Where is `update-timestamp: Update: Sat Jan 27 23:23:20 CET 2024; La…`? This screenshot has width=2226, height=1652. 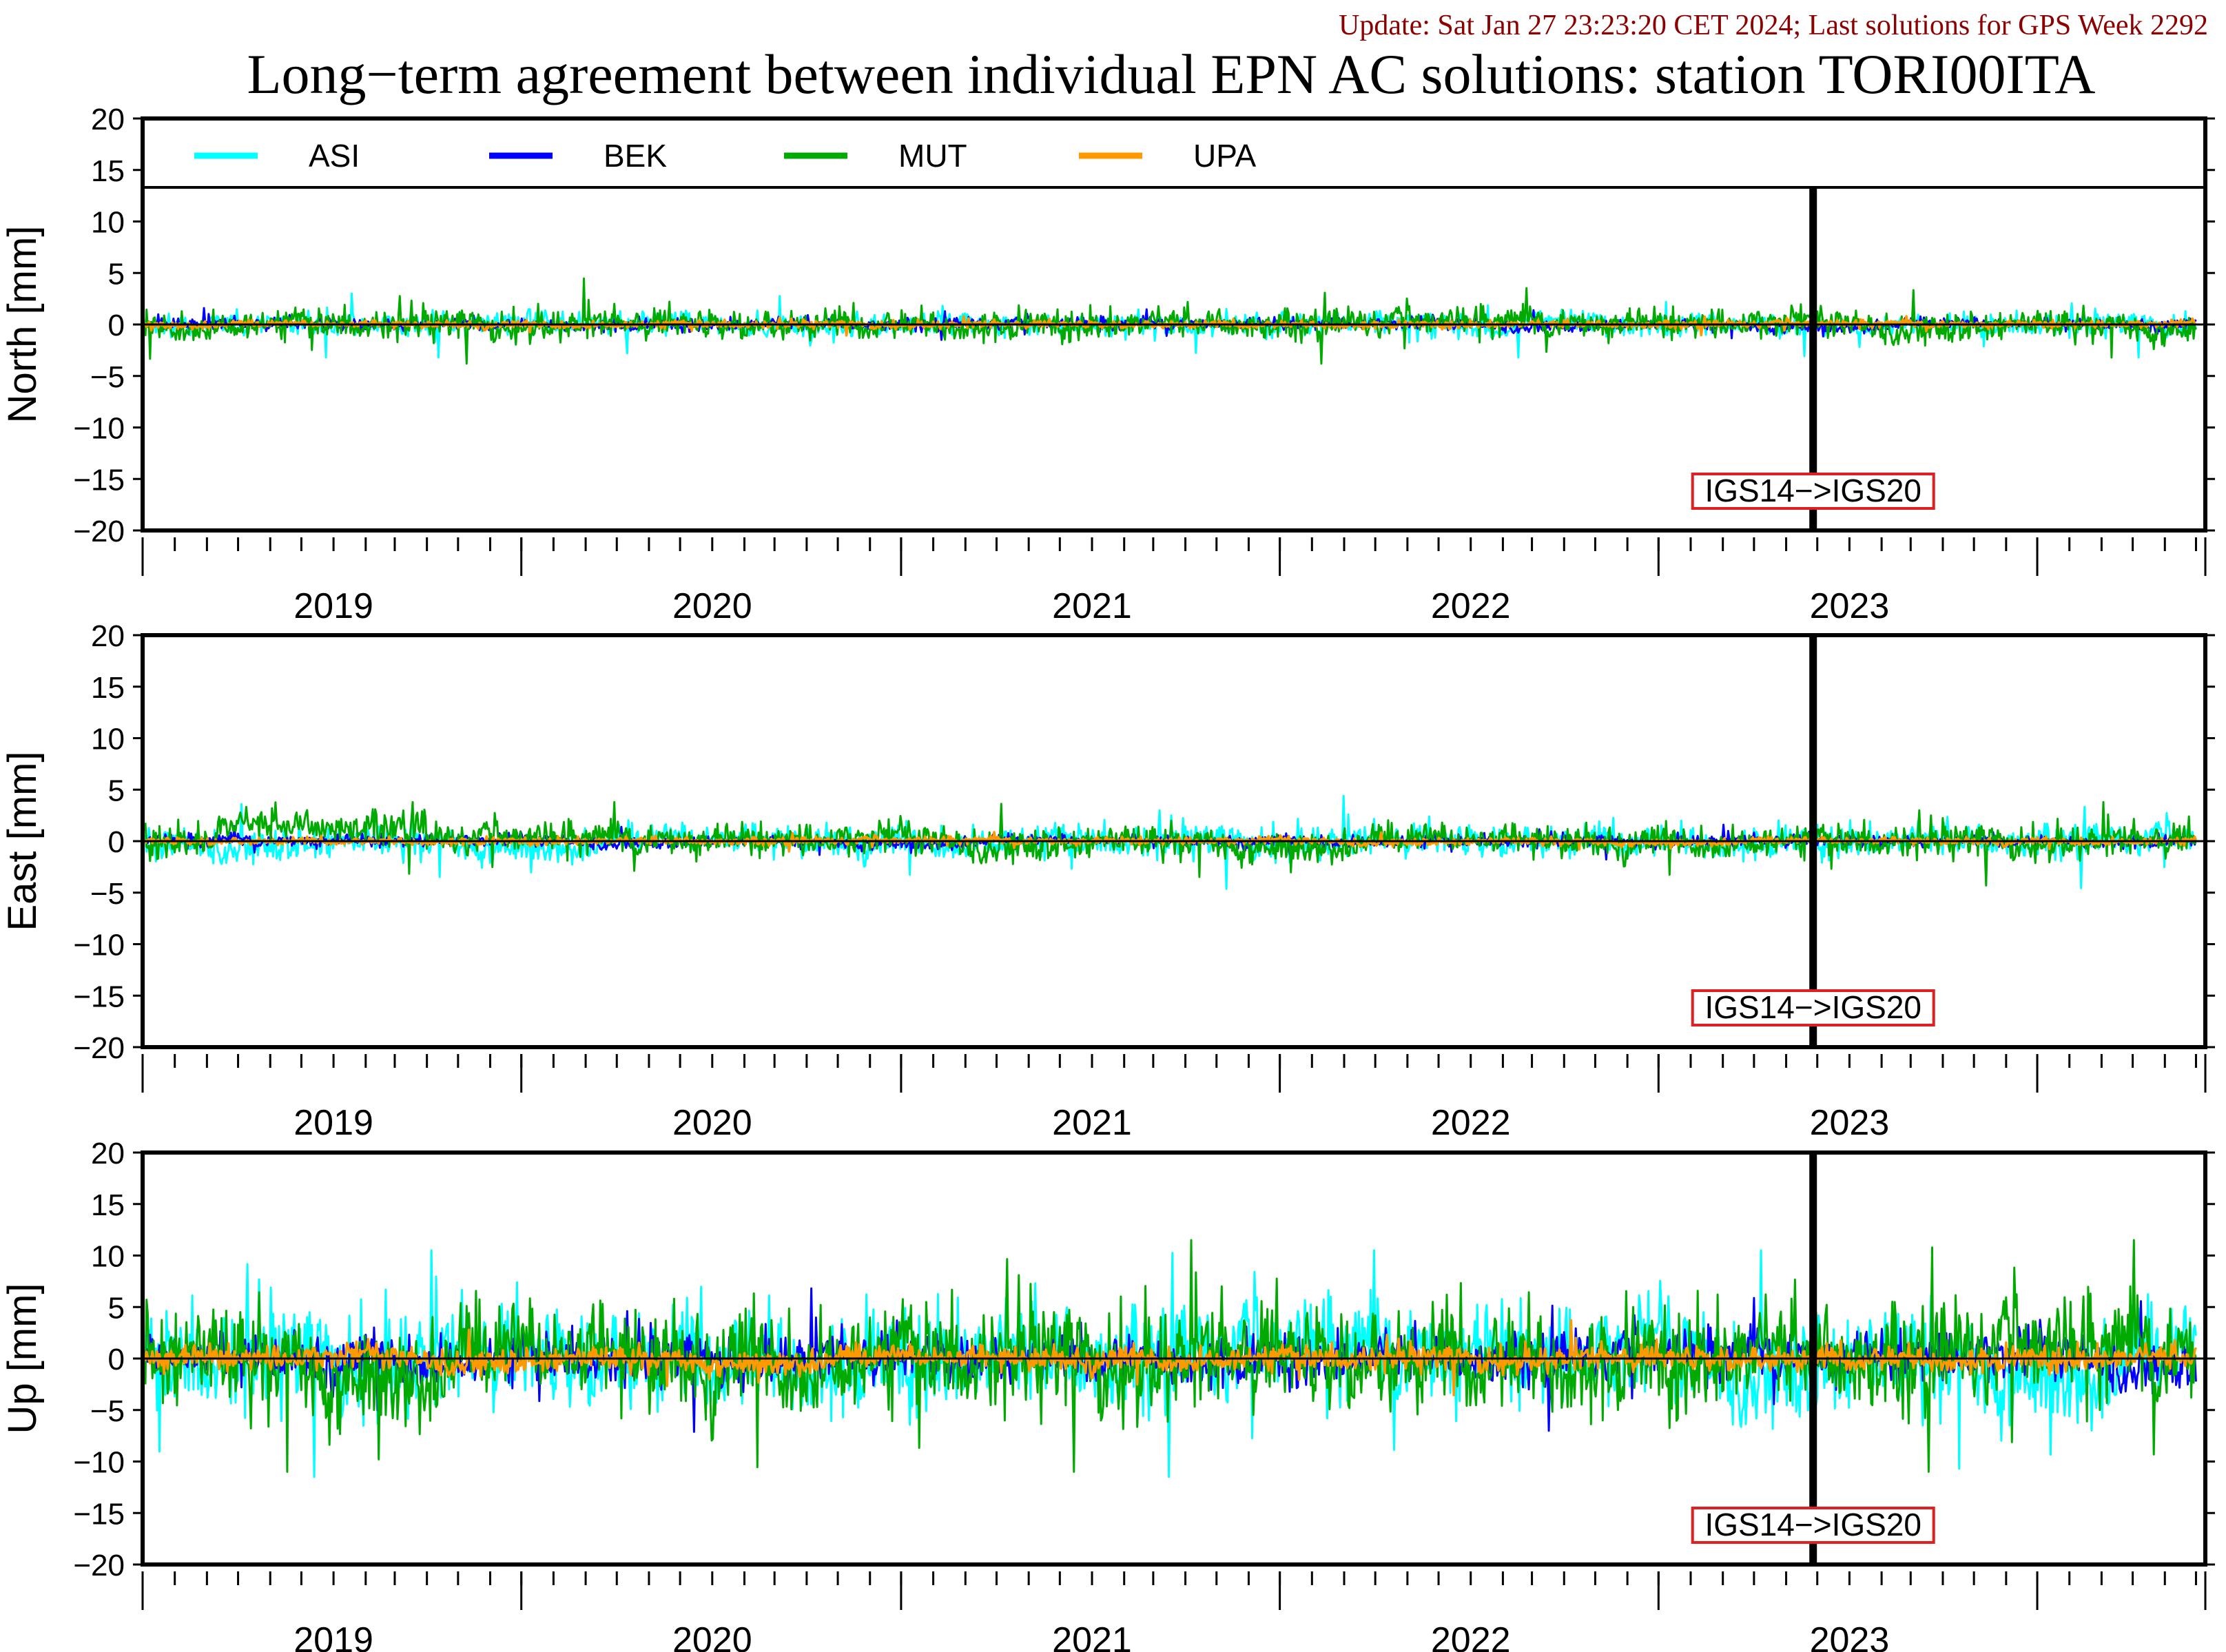
update-timestamp: Update: Sat Jan 27 23:23:20 CET 2024; La… is located at coordinates (1773, 25).